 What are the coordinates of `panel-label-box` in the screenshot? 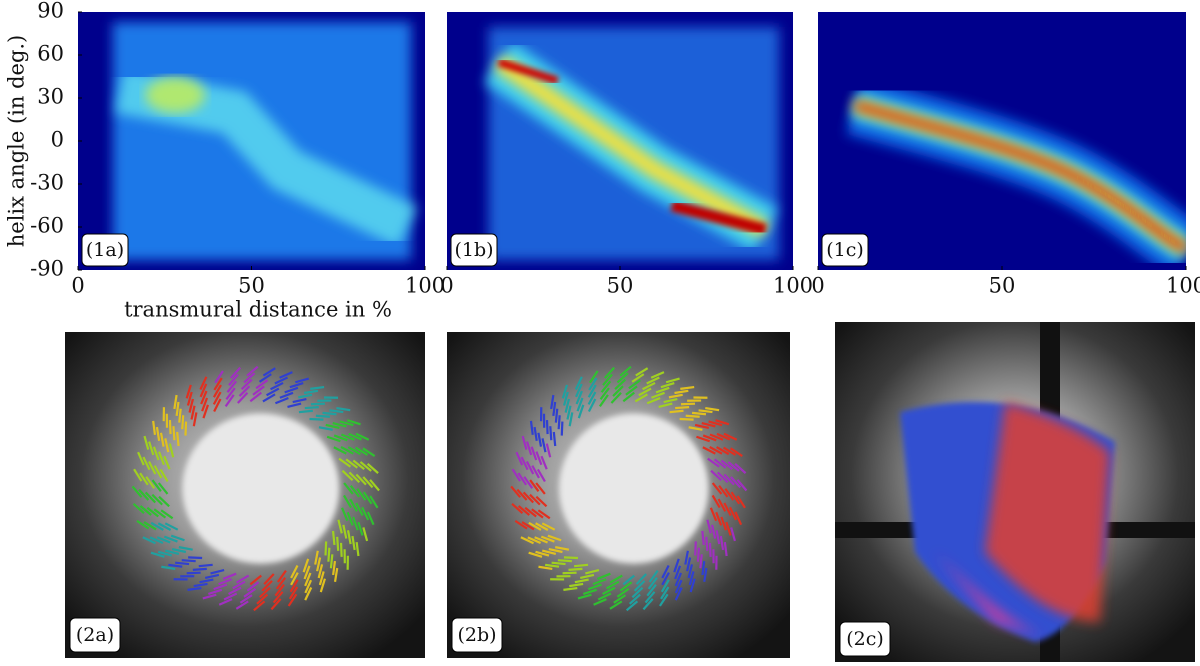 It's located at (477, 635).